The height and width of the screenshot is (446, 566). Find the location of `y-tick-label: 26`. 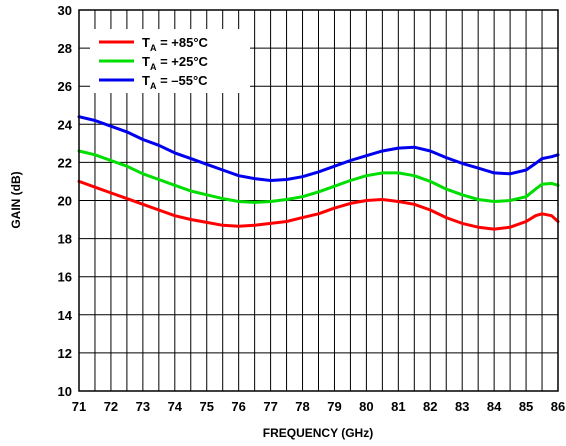

y-tick-label: 26 is located at coordinates (65, 86).